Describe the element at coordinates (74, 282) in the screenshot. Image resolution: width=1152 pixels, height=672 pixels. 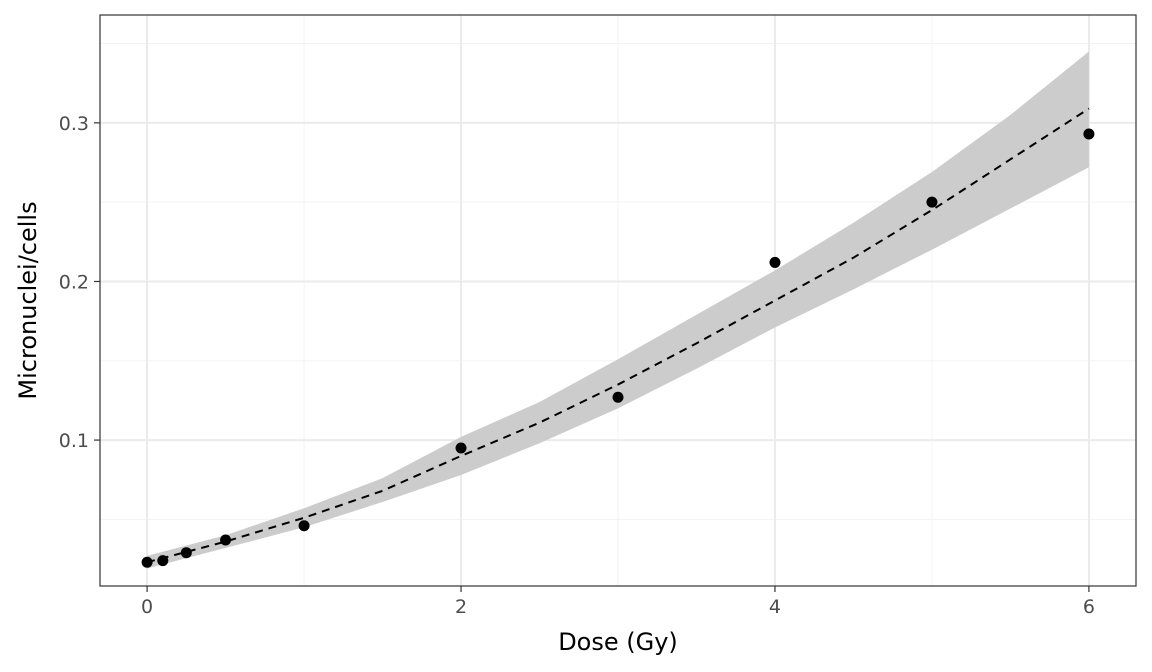
I see `y-tick-label: 0.2` at that location.